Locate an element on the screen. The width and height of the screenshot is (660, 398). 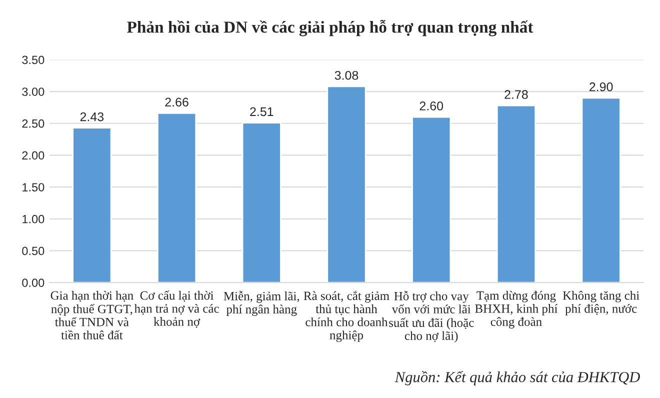
data-label: 2.78 is located at coordinates (516, 94).